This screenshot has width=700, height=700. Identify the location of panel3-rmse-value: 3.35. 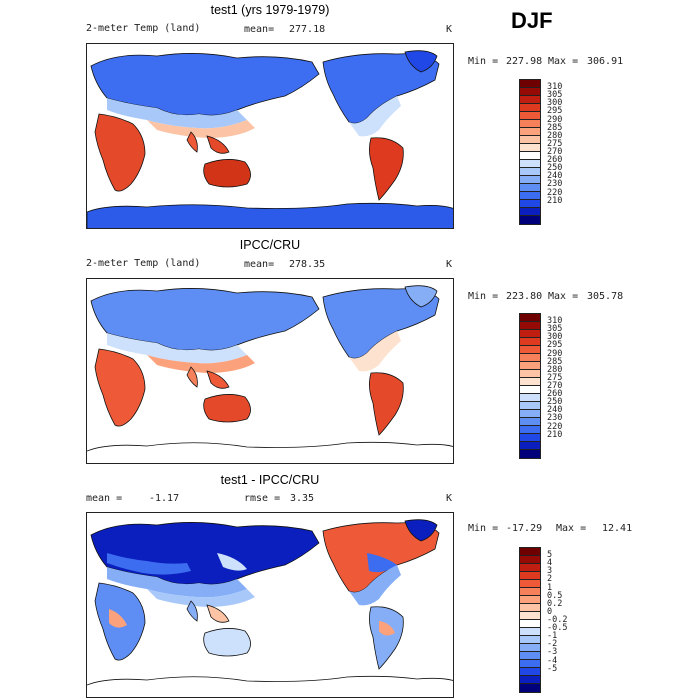
(302, 498).